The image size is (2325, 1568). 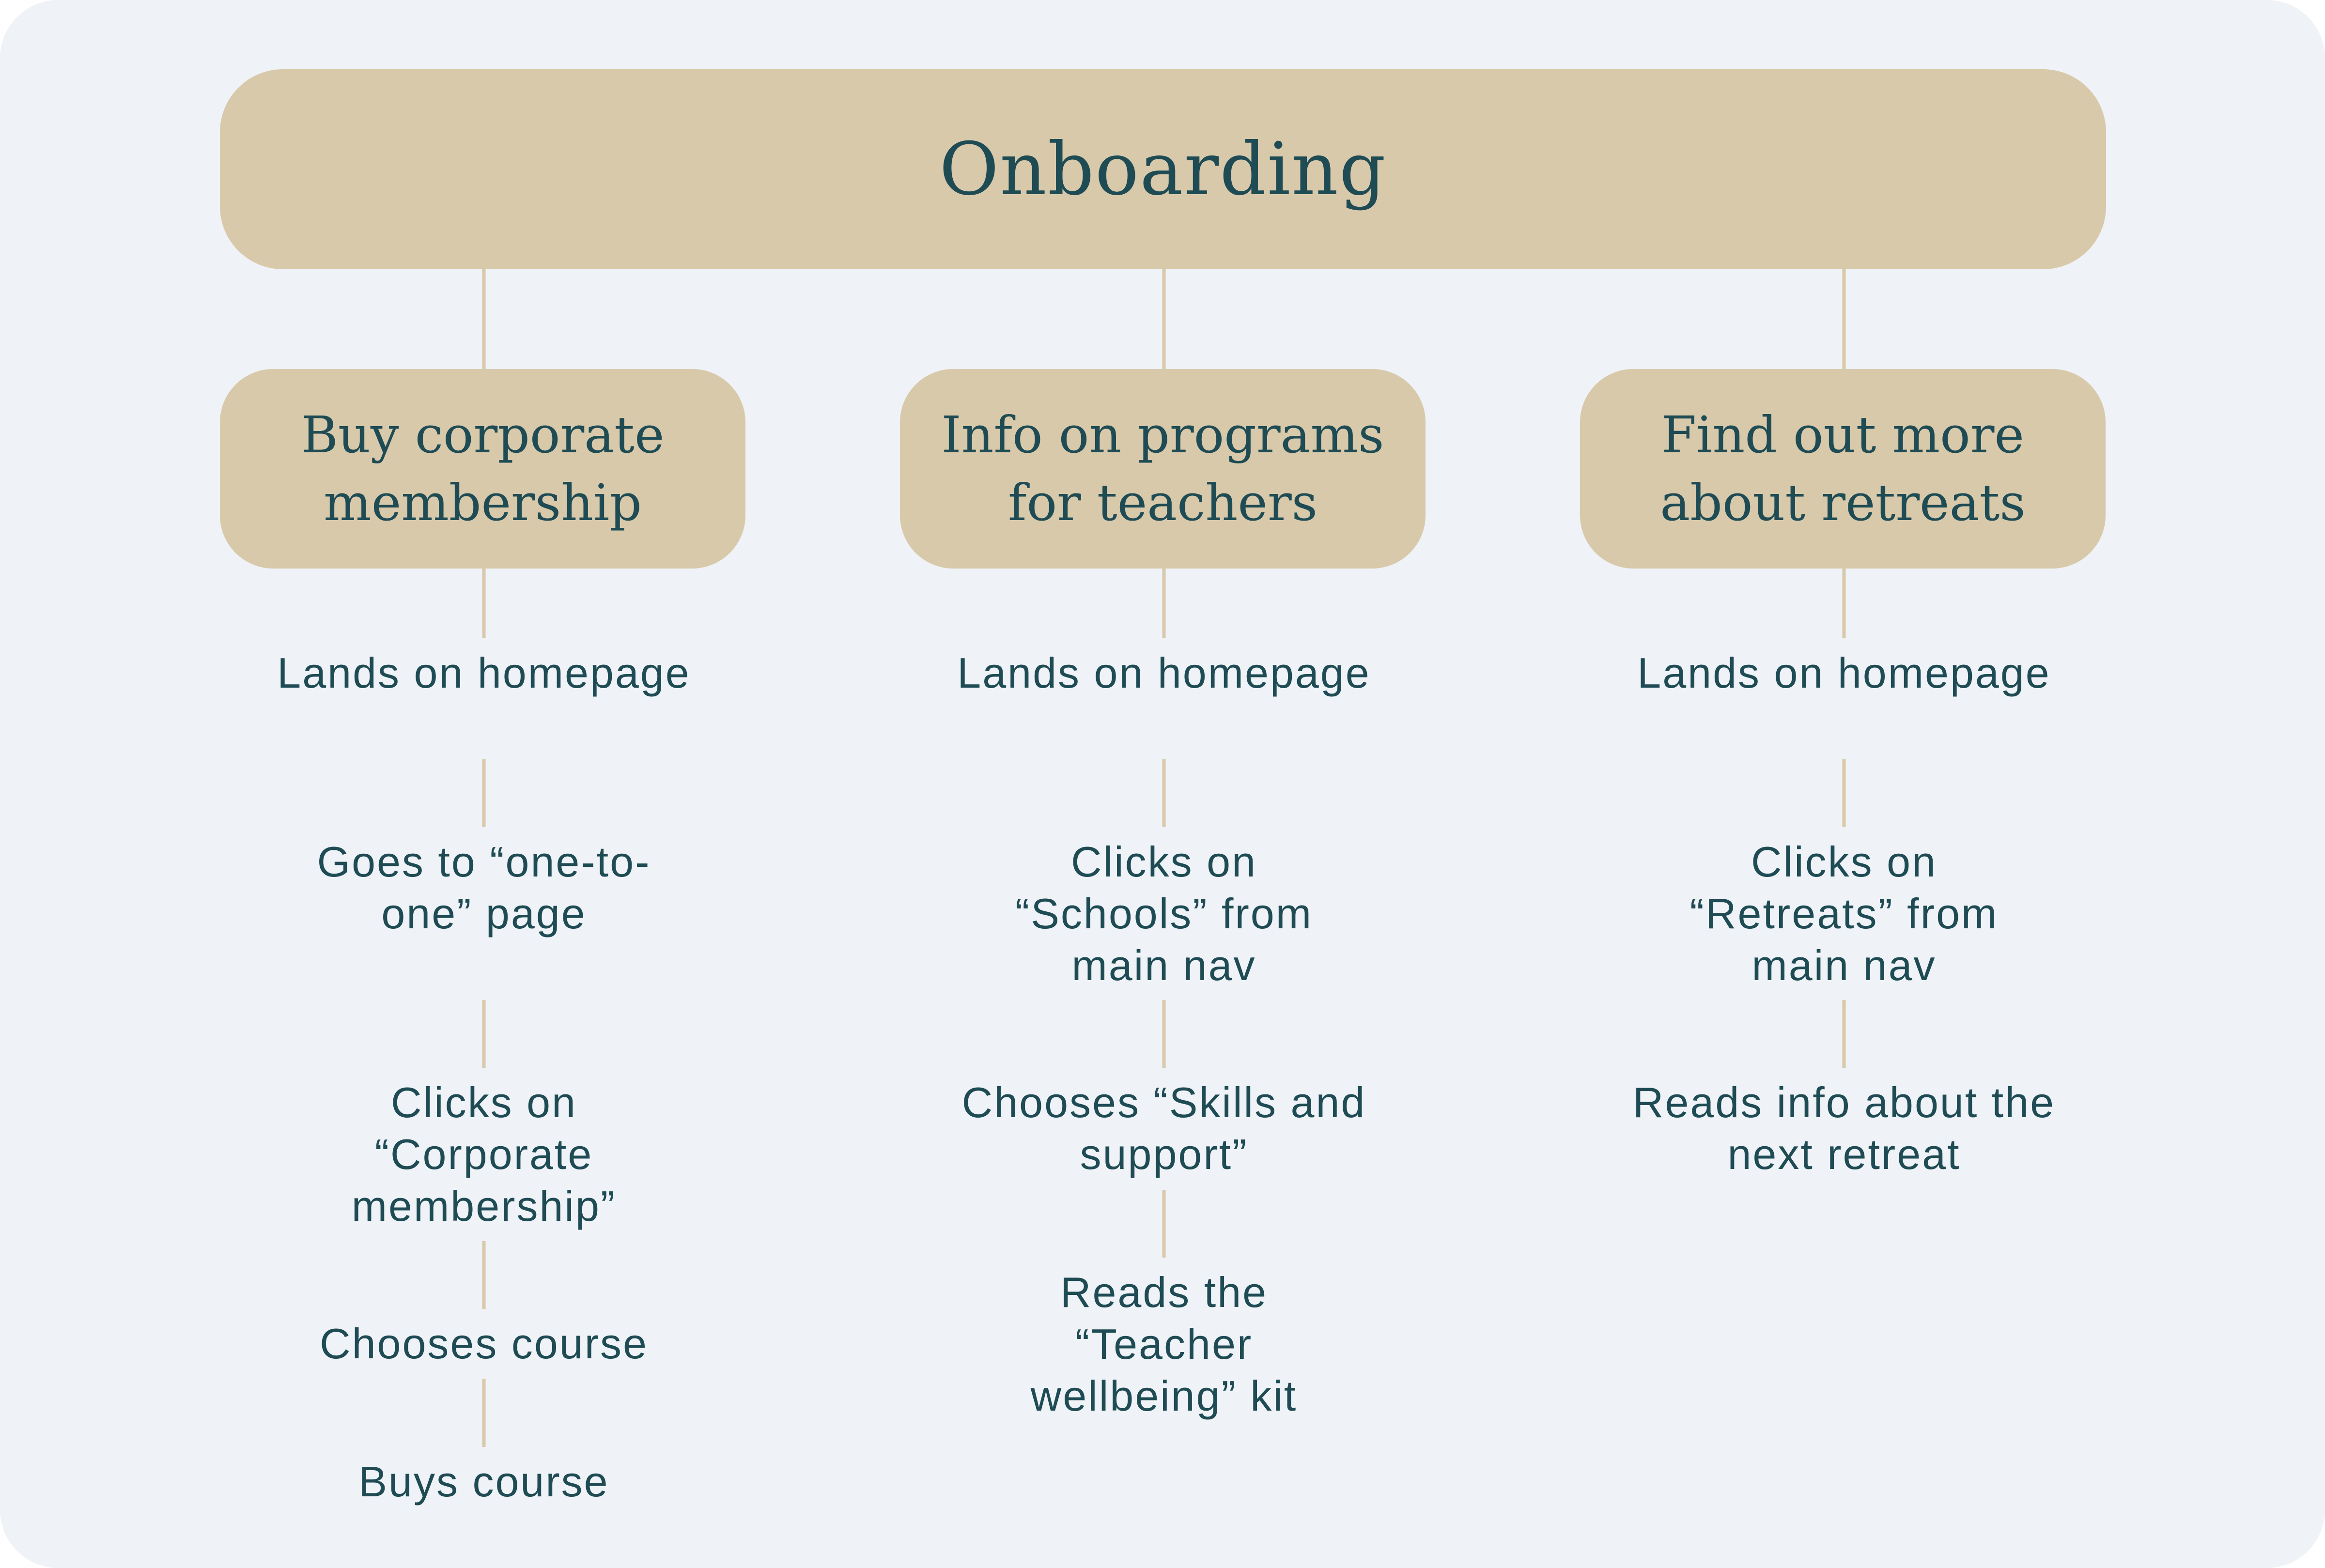 What do you see at coordinates (1164, 1344) in the screenshot?
I see `step-node: Reads the “Teacher wellbeing” kit` at bounding box center [1164, 1344].